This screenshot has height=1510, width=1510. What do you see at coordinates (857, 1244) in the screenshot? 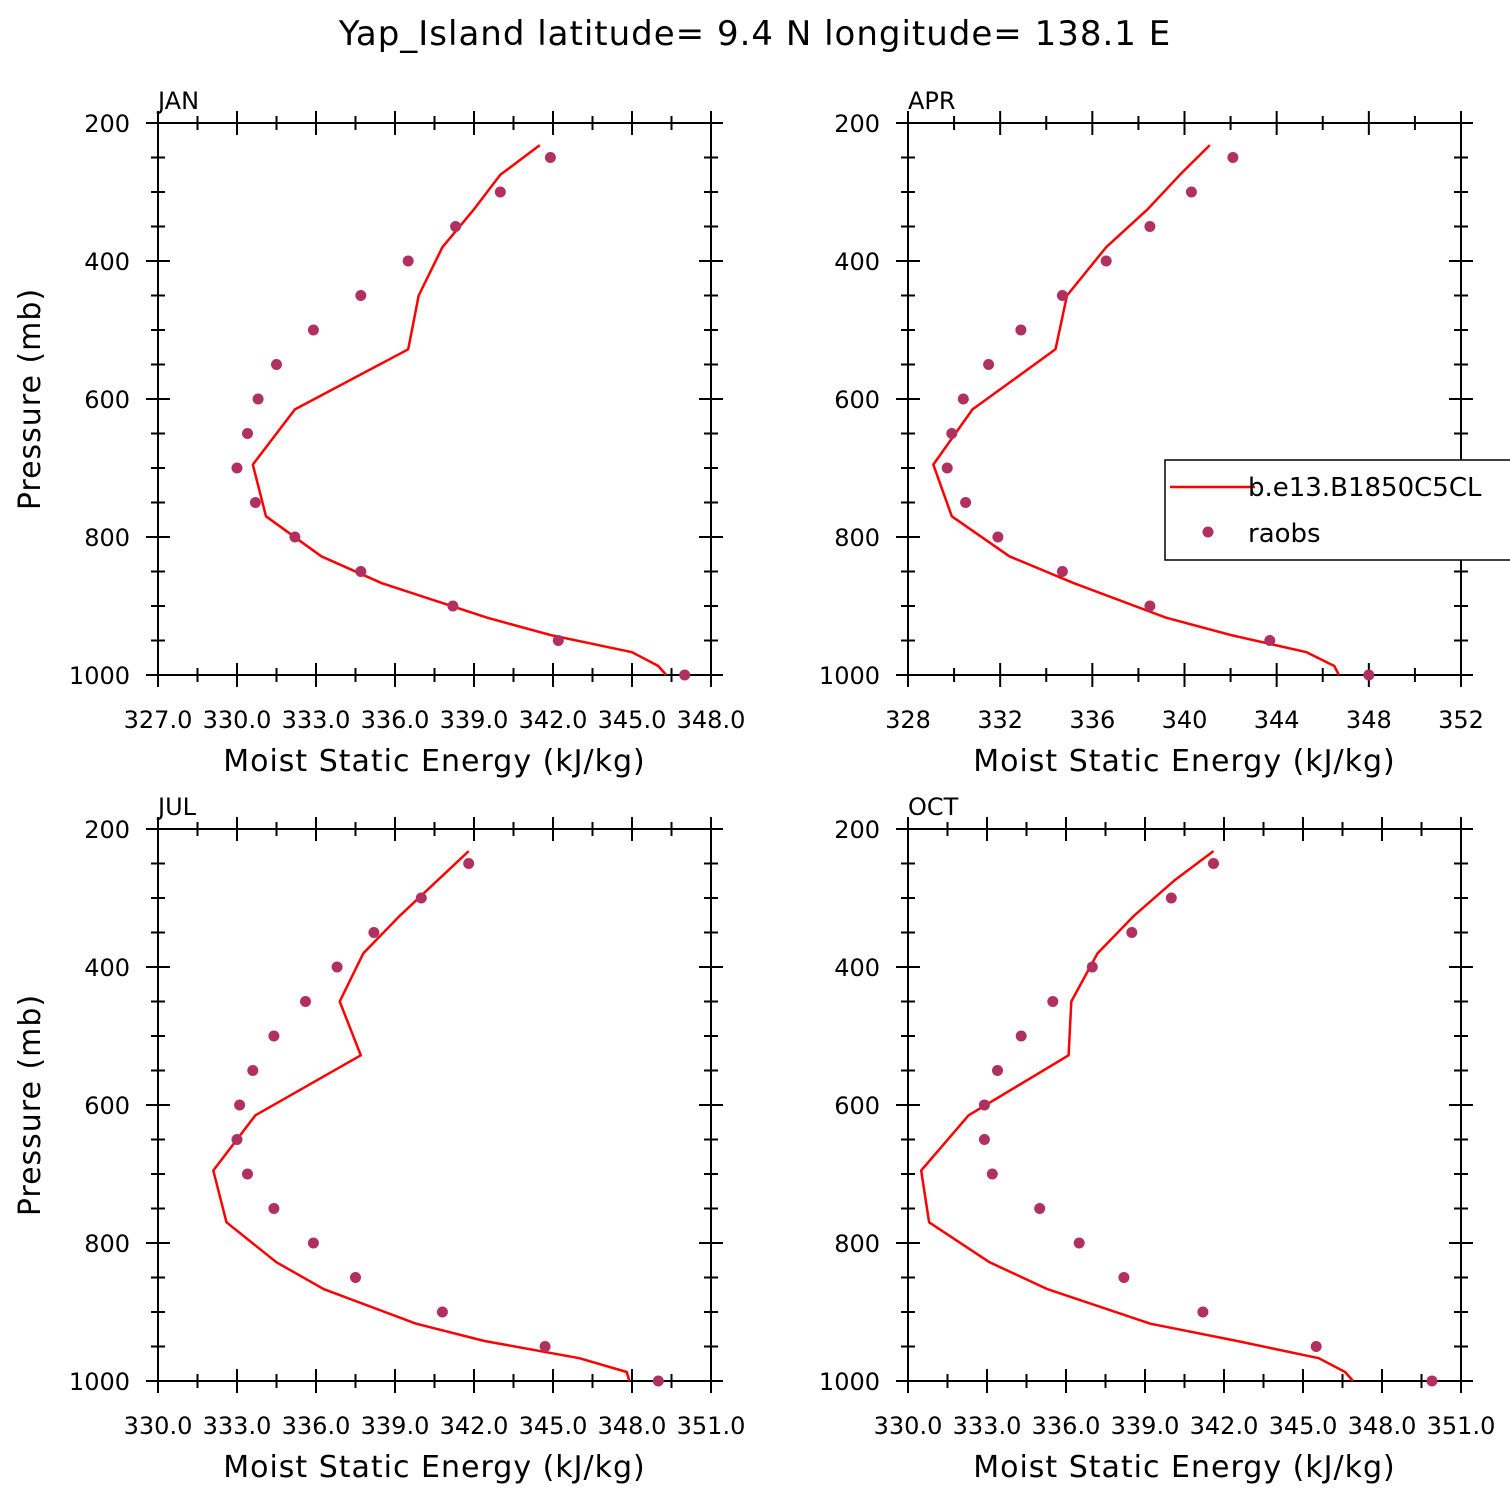
I see `oct-ytick-label: 800` at bounding box center [857, 1244].